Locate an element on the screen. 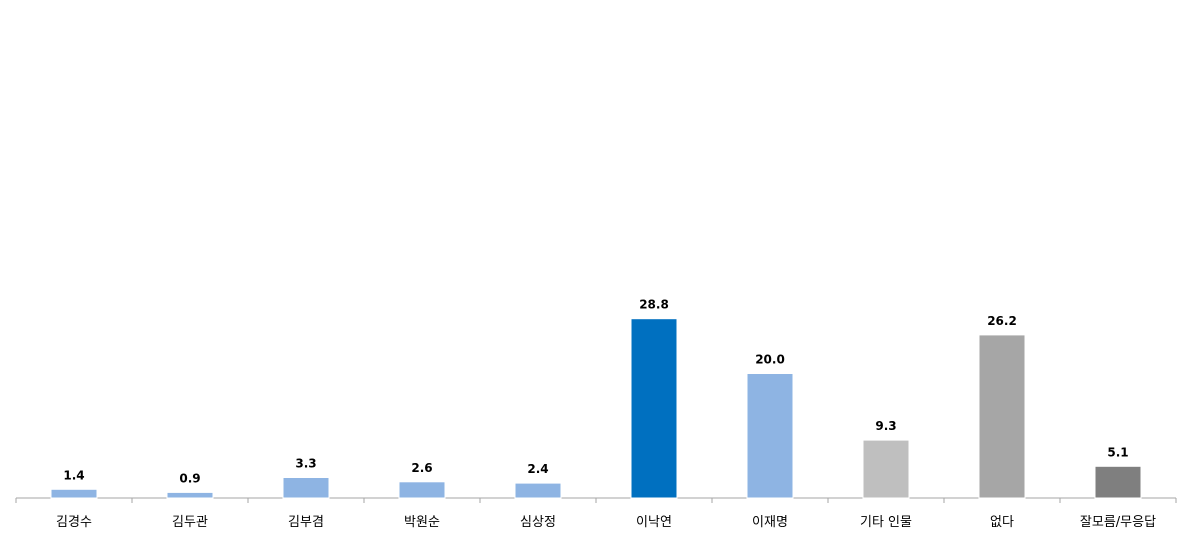 Image resolution: width=1198 pixels, height=559 pixels. category-labels-group: 김경수 김두관 김부겸 박원순 심상정 이낙연 이재명 기타 인물 없다 잘모름/무응답 is located at coordinates (606, 522).